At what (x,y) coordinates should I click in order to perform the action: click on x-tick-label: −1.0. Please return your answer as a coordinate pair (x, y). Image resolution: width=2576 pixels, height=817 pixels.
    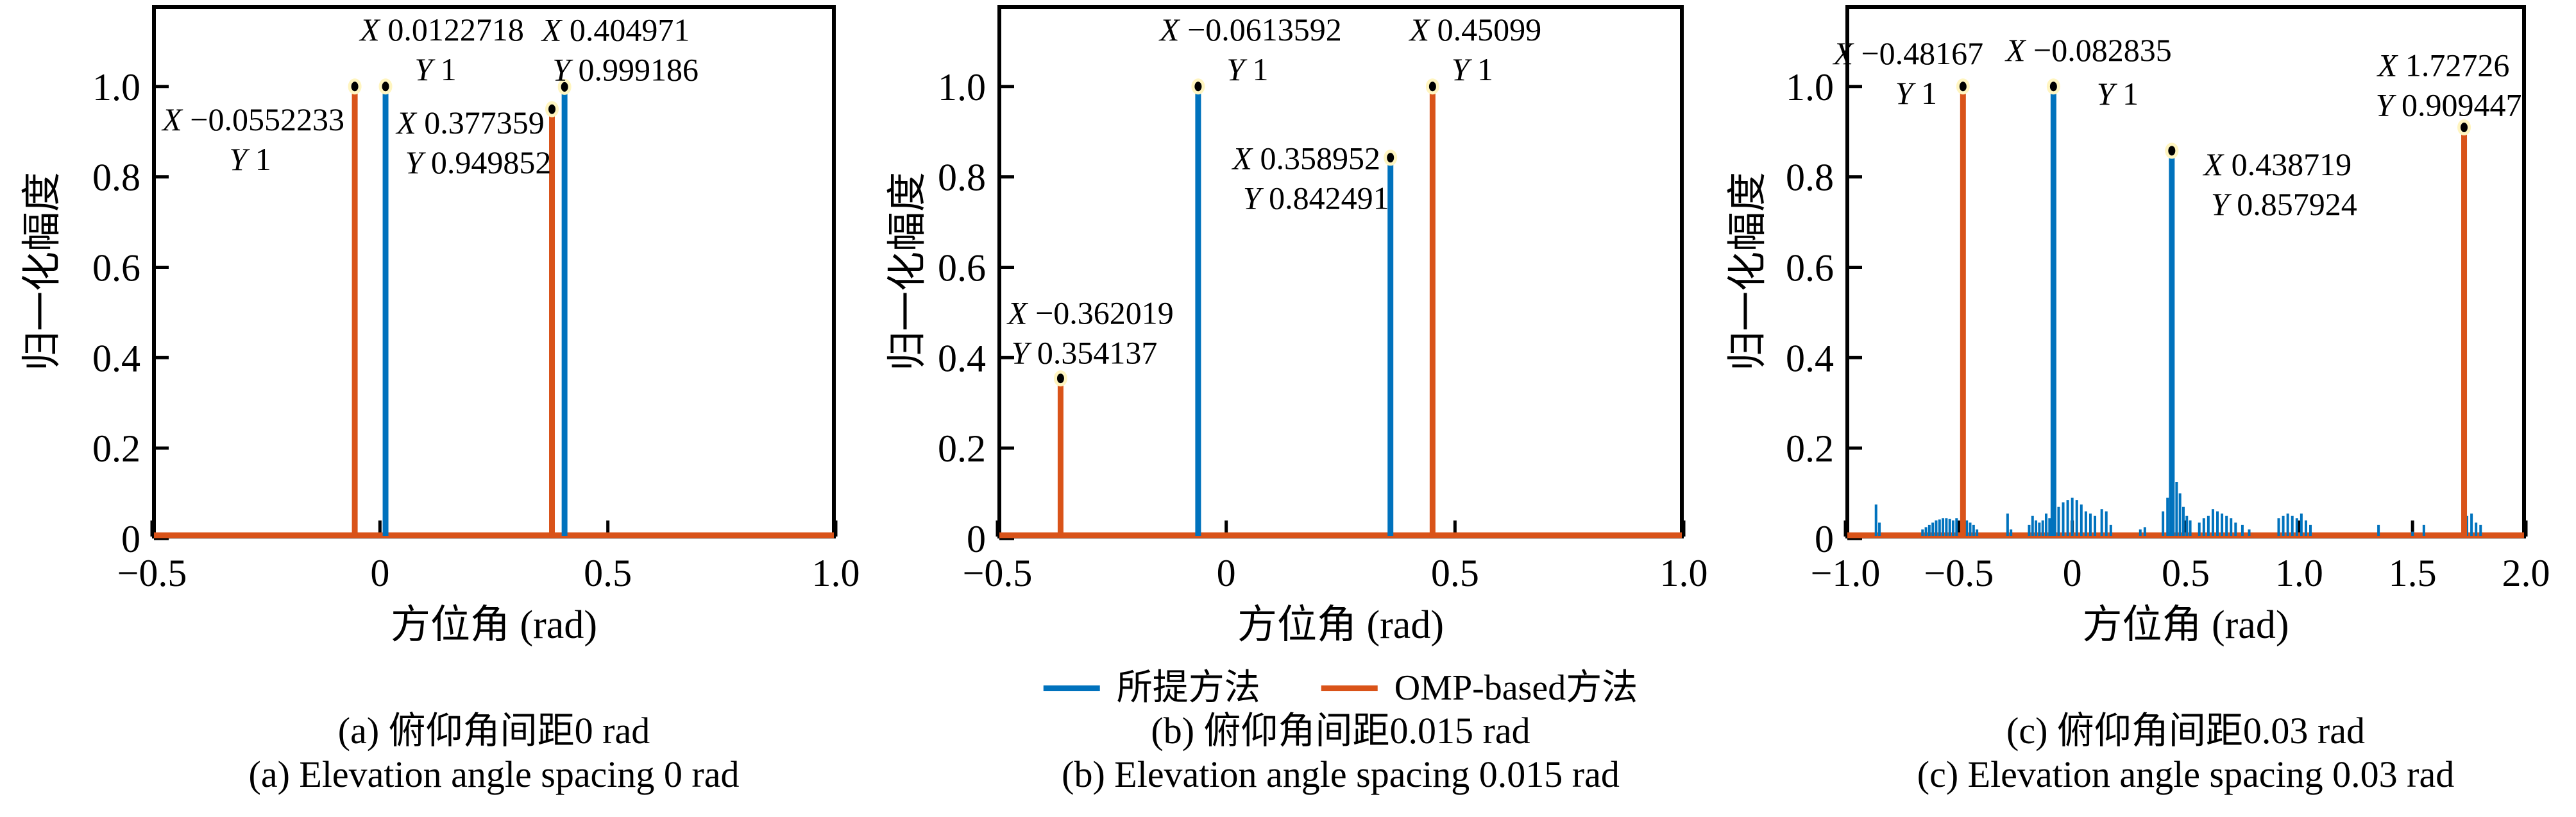
    Looking at the image, I should click on (1846, 573).